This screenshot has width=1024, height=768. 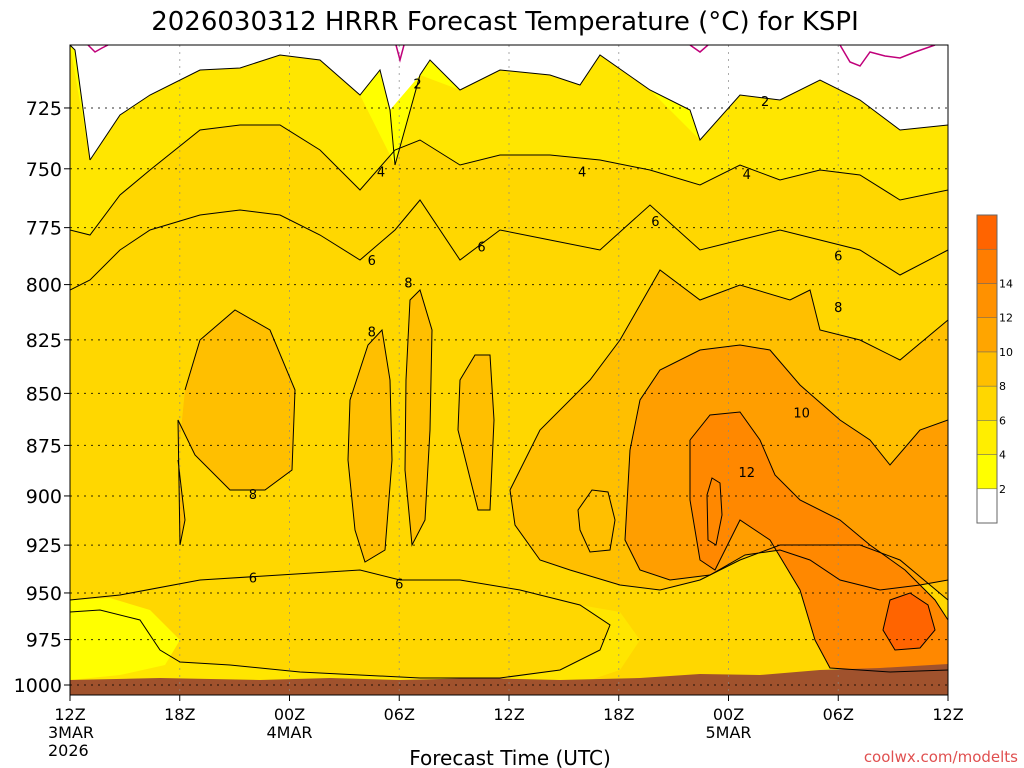 What do you see at coordinates (44, 394) in the screenshot?
I see `y-tick-label: 850` at bounding box center [44, 394].